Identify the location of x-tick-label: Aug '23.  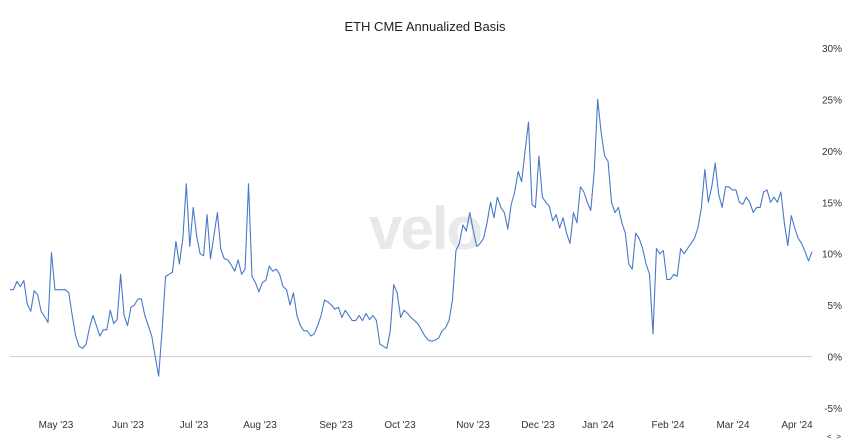
(260, 425).